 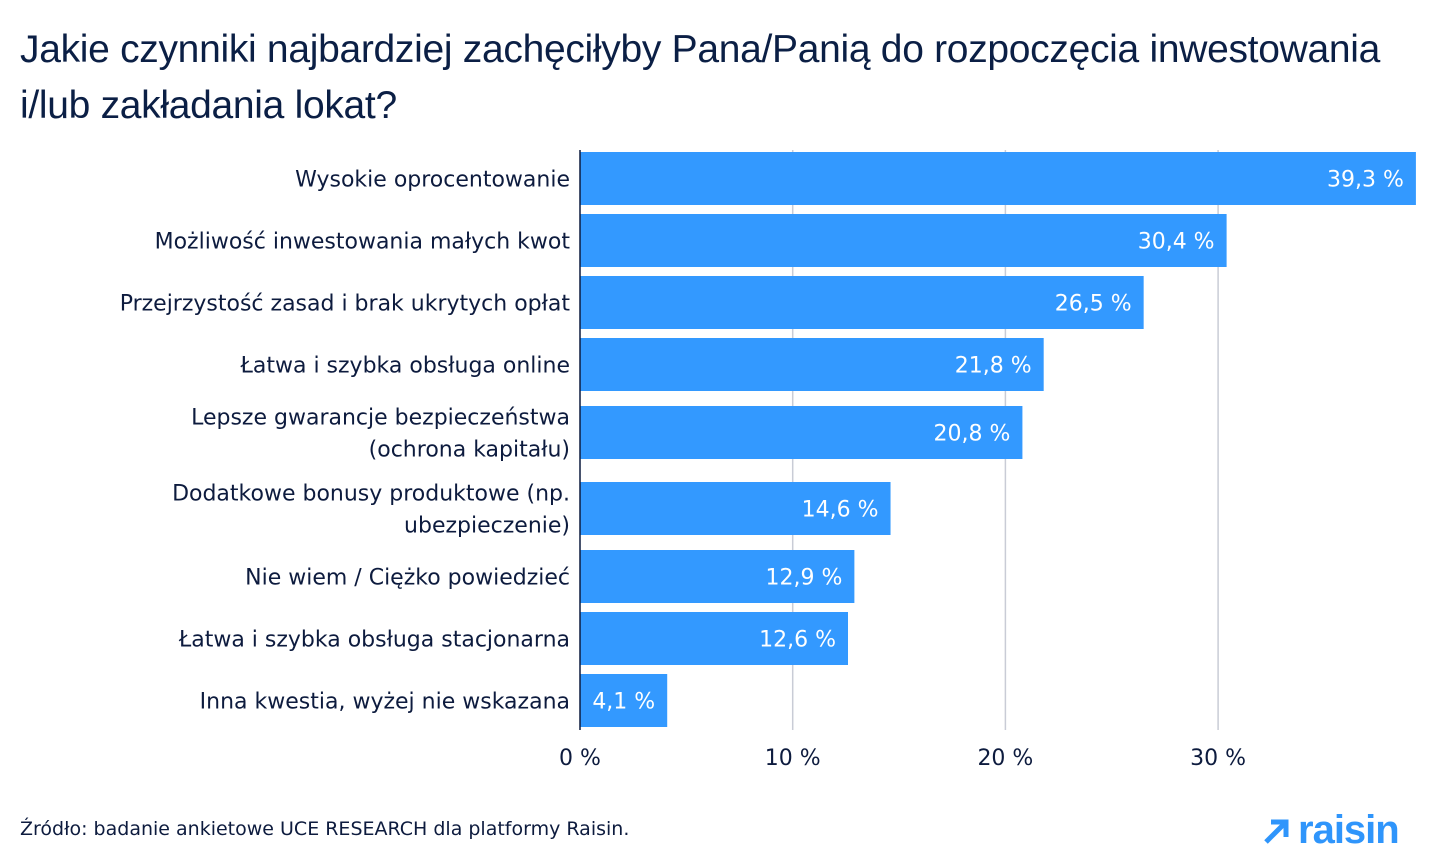 What do you see at coordinates (1093, 304) in the screenshot?
I see `bar-value-label: 26,5 %` at bounding box center [1093, 304].